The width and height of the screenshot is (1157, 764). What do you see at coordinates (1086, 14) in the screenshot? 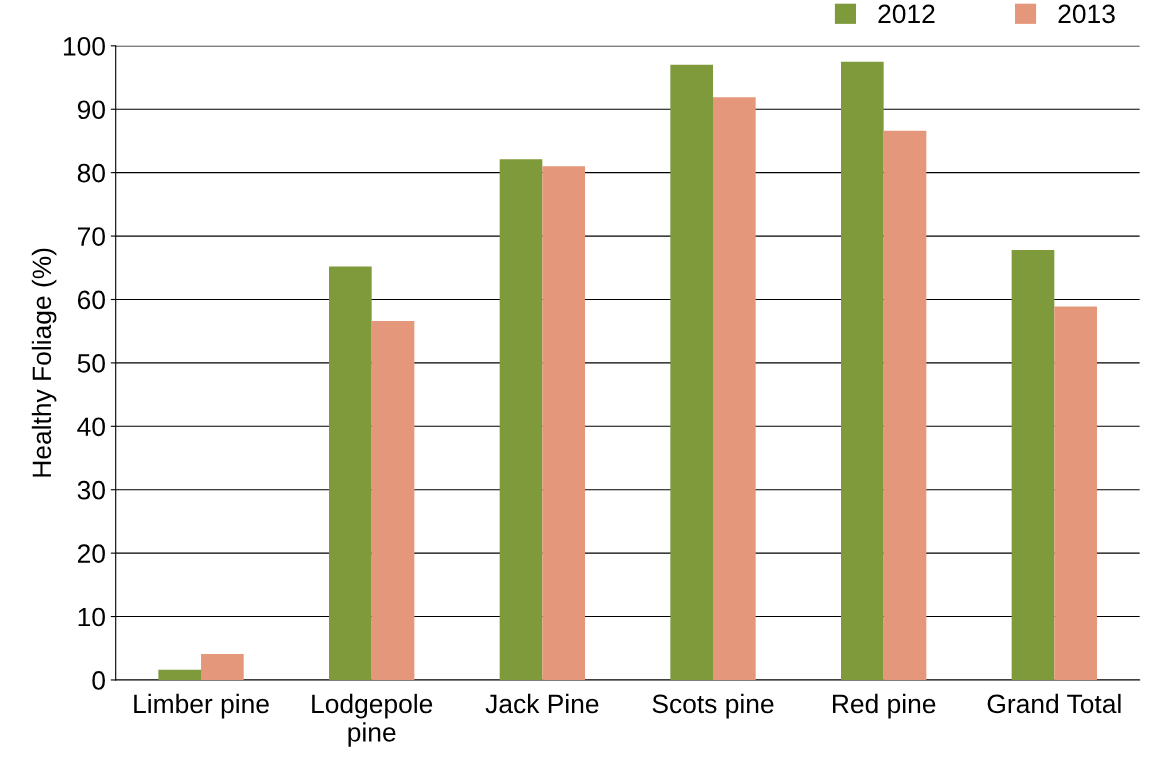
I see `legend-label: 2013` at bounding box center [1086, 14].